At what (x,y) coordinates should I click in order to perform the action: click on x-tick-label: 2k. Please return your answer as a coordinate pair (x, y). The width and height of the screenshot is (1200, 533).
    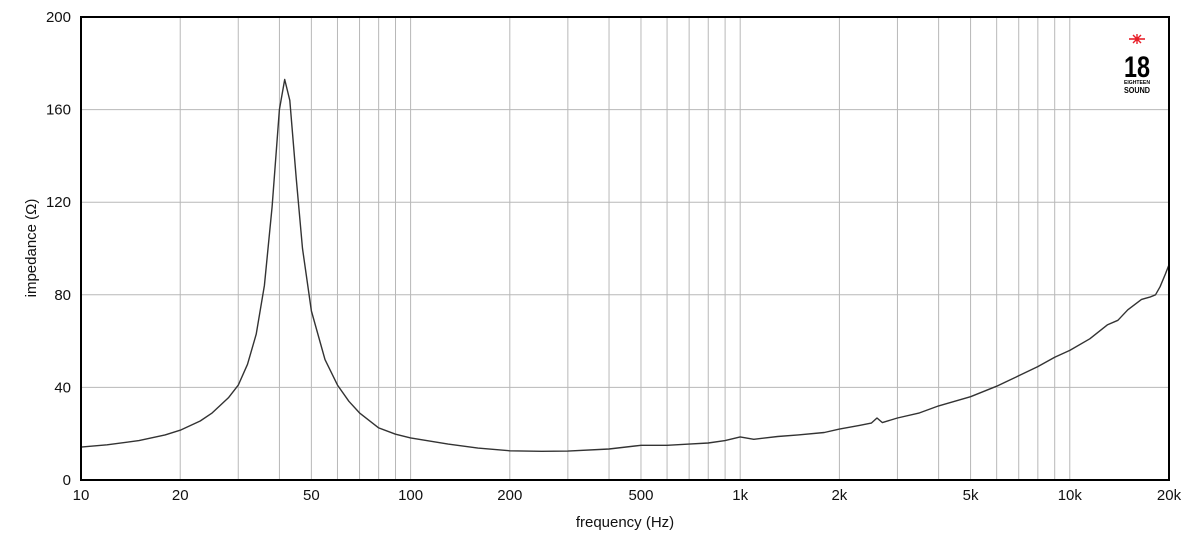
    Looking at the image, I should click on (839, 495).